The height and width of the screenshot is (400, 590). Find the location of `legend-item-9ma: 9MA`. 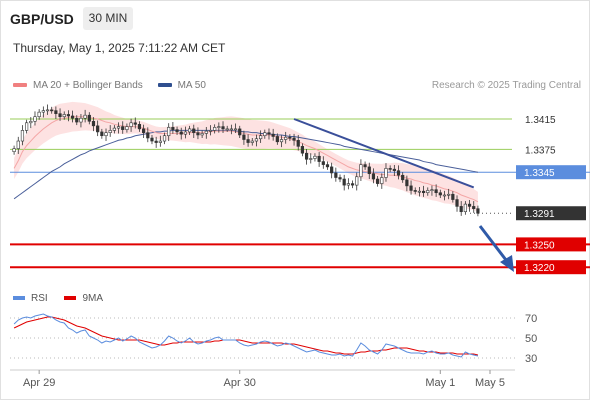

legend-item-9ma: 9MA is located at coordinates (83, 298).